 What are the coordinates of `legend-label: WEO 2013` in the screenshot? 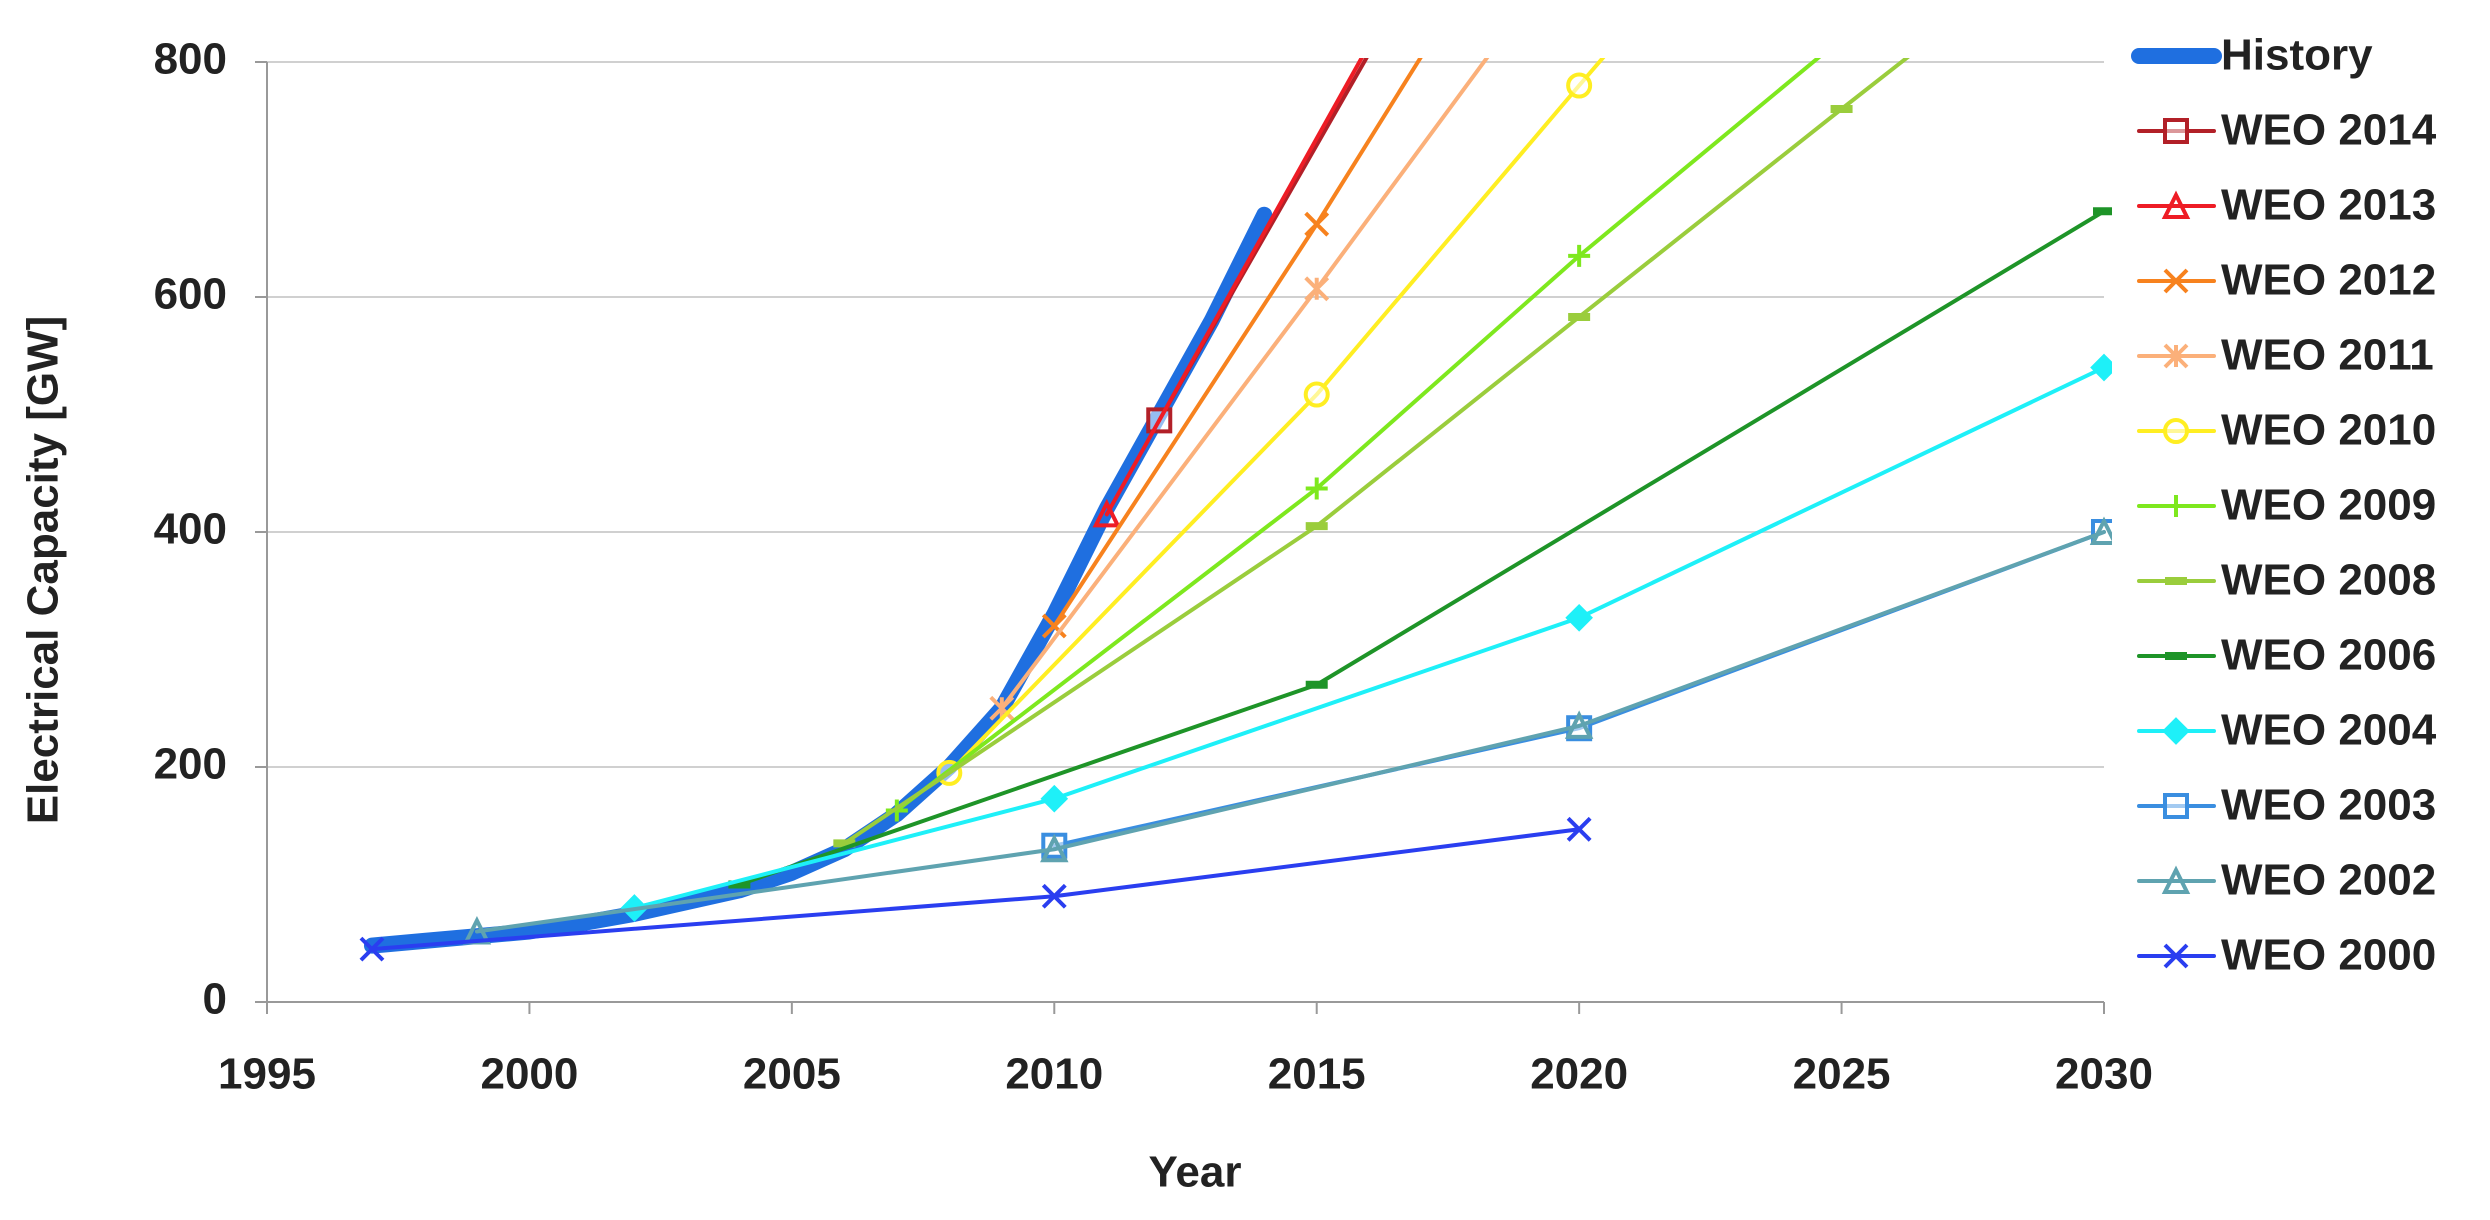 It's located at (2328, 205).